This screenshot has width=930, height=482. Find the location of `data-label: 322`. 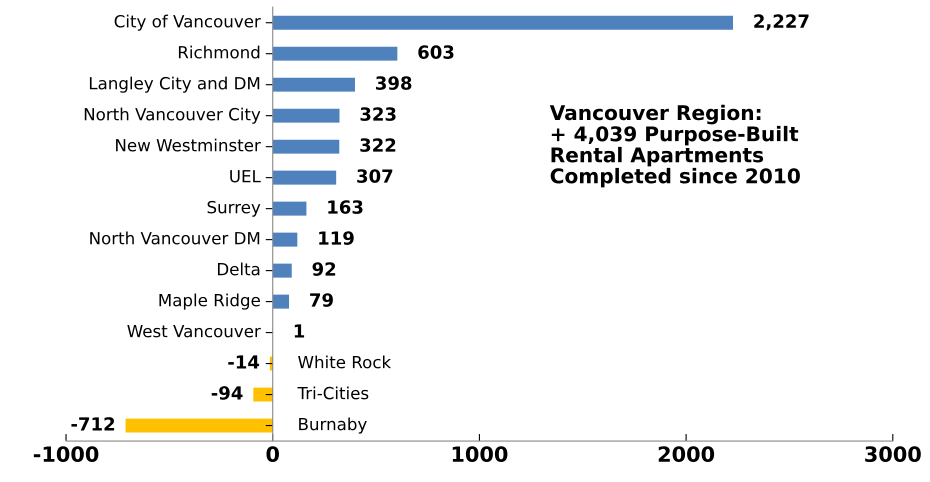

data-label: 322 is located at coordinates (378, 145).